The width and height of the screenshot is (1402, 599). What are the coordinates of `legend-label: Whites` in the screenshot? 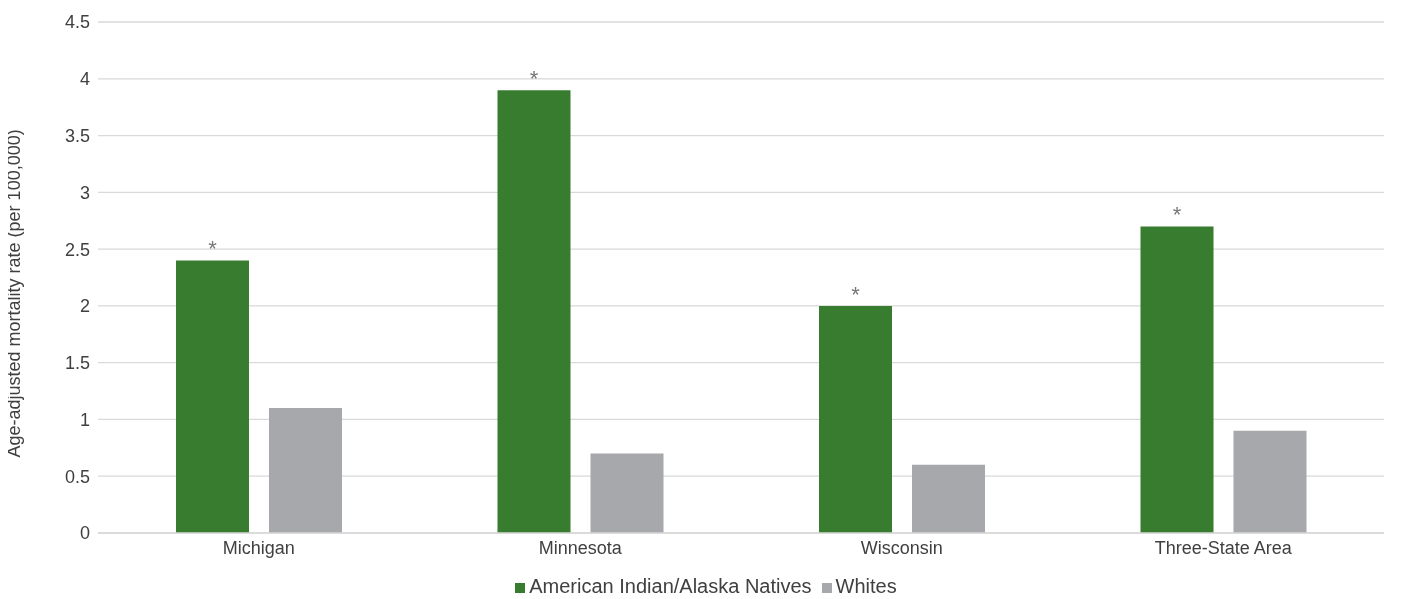 It's located at (866, 586).